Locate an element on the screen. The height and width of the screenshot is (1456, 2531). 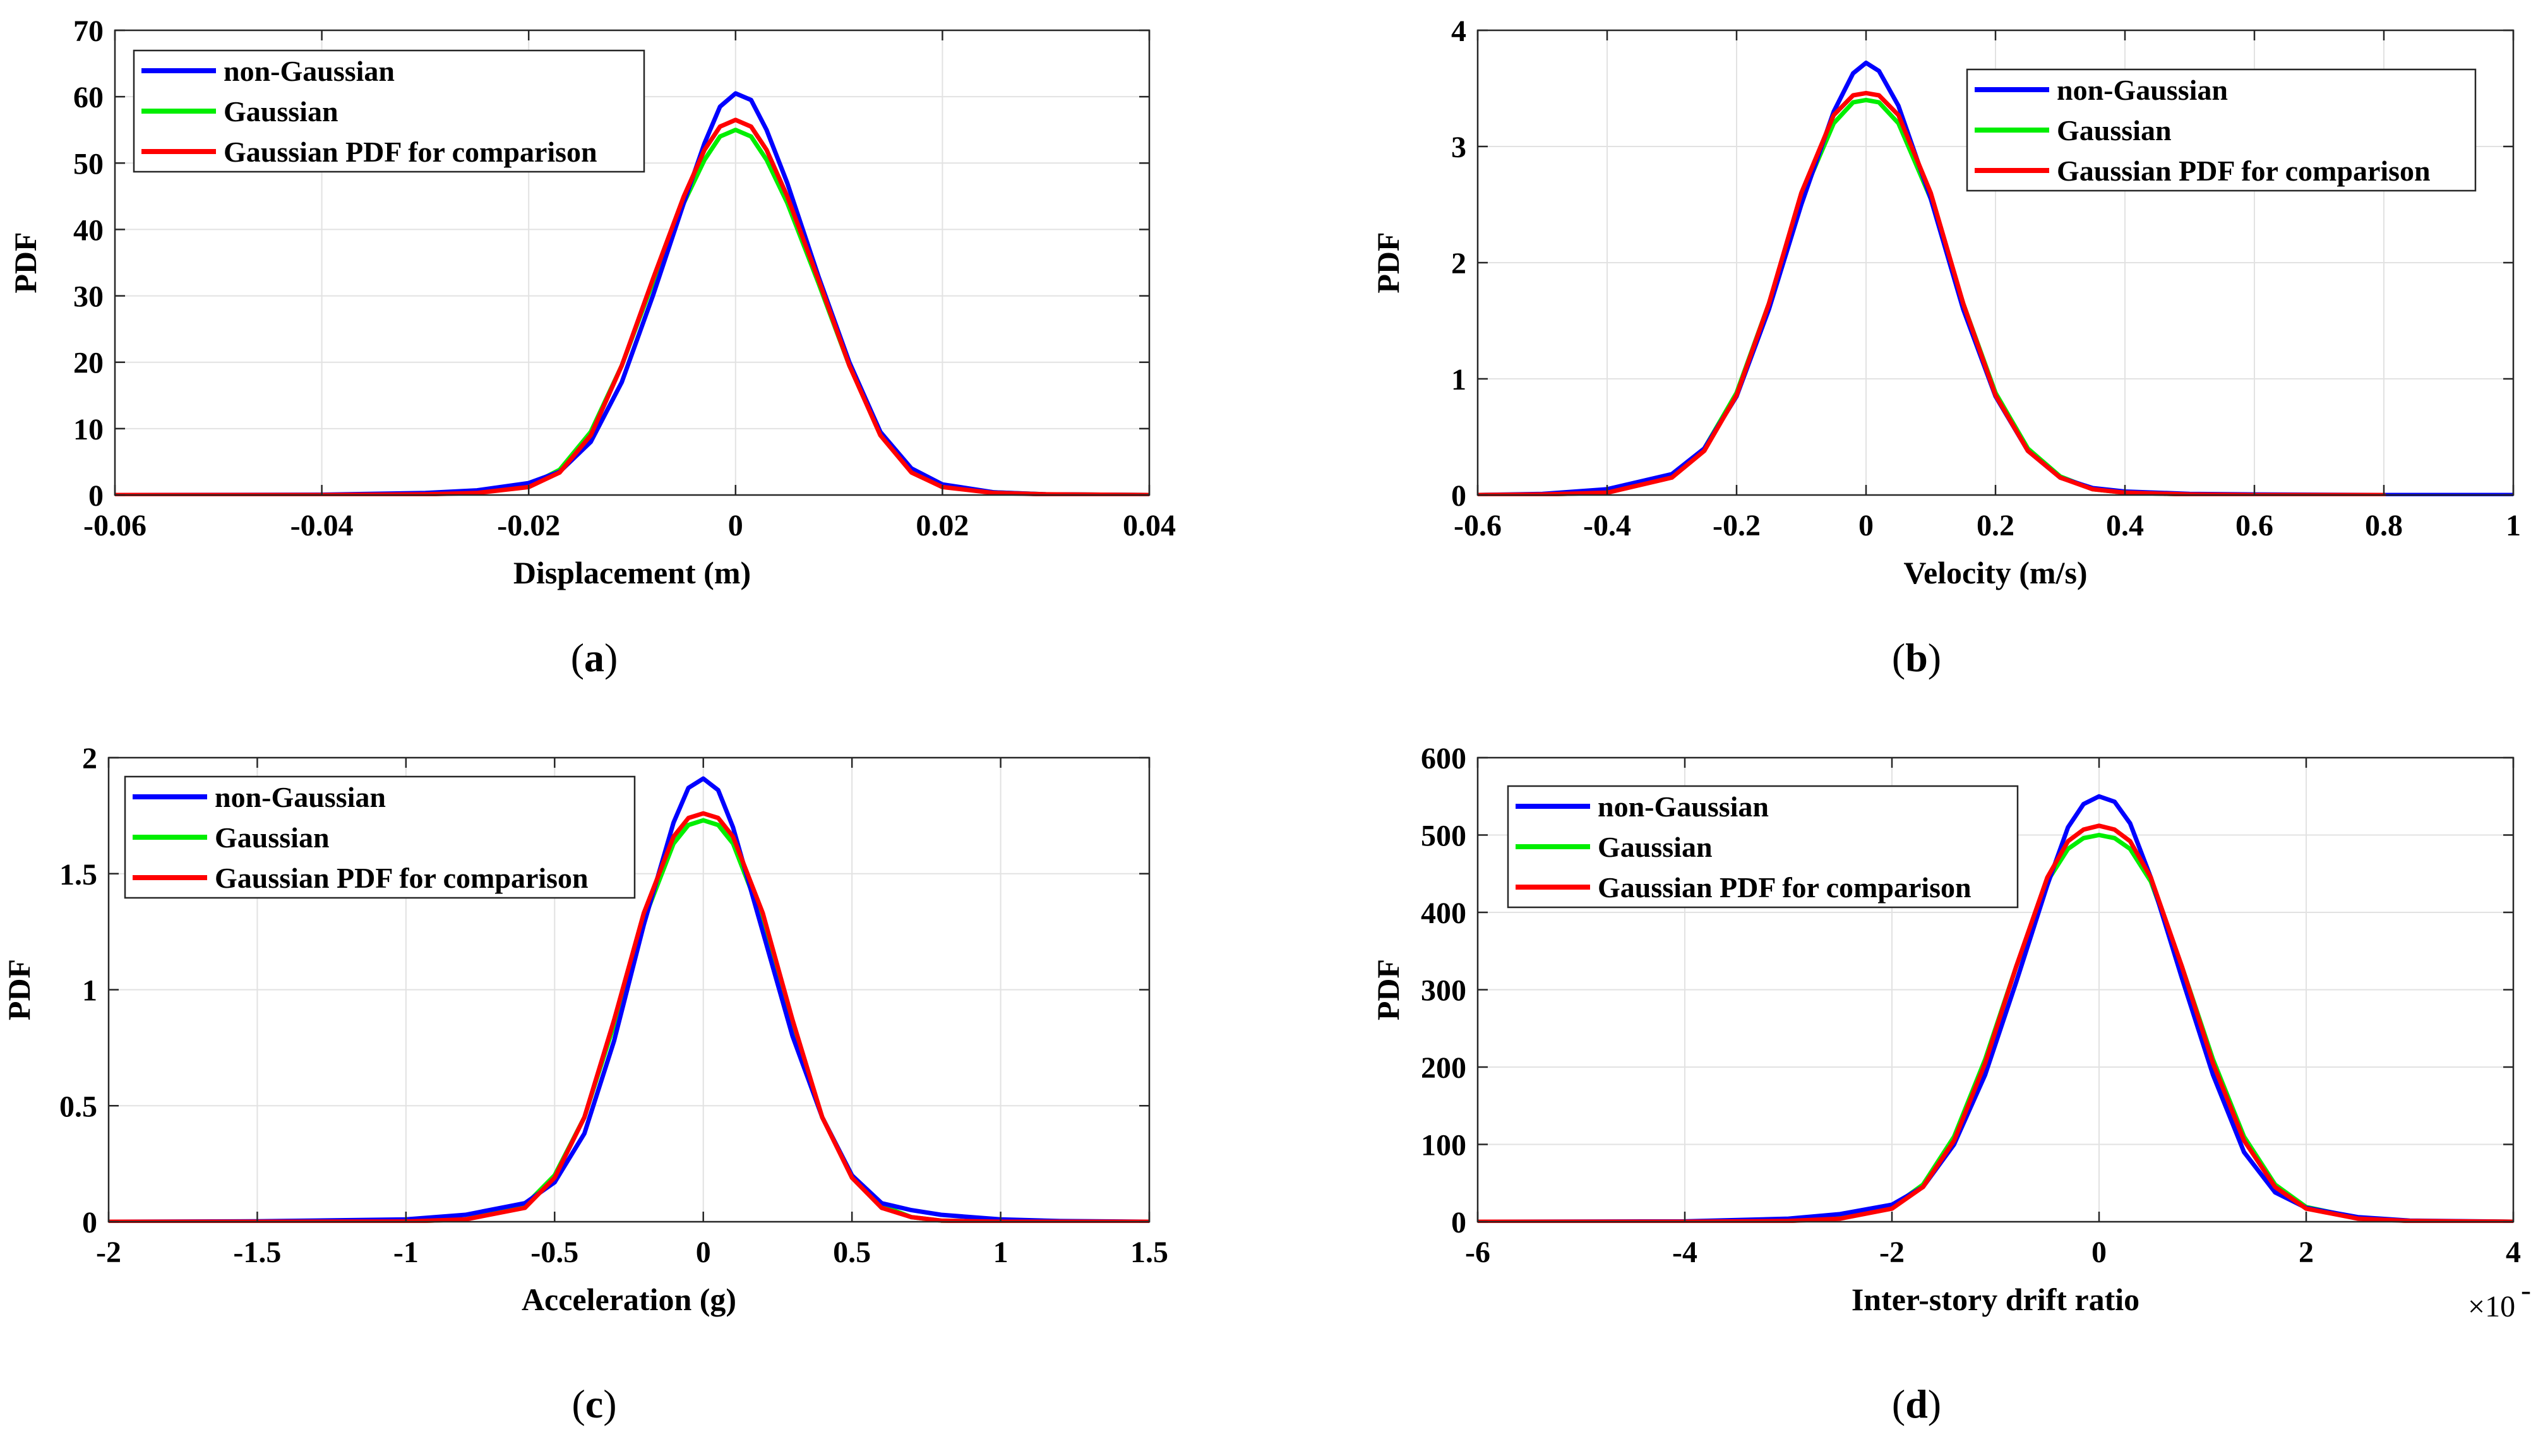
x-tick-label: 0.04 is located at coordinates (1149, 525).